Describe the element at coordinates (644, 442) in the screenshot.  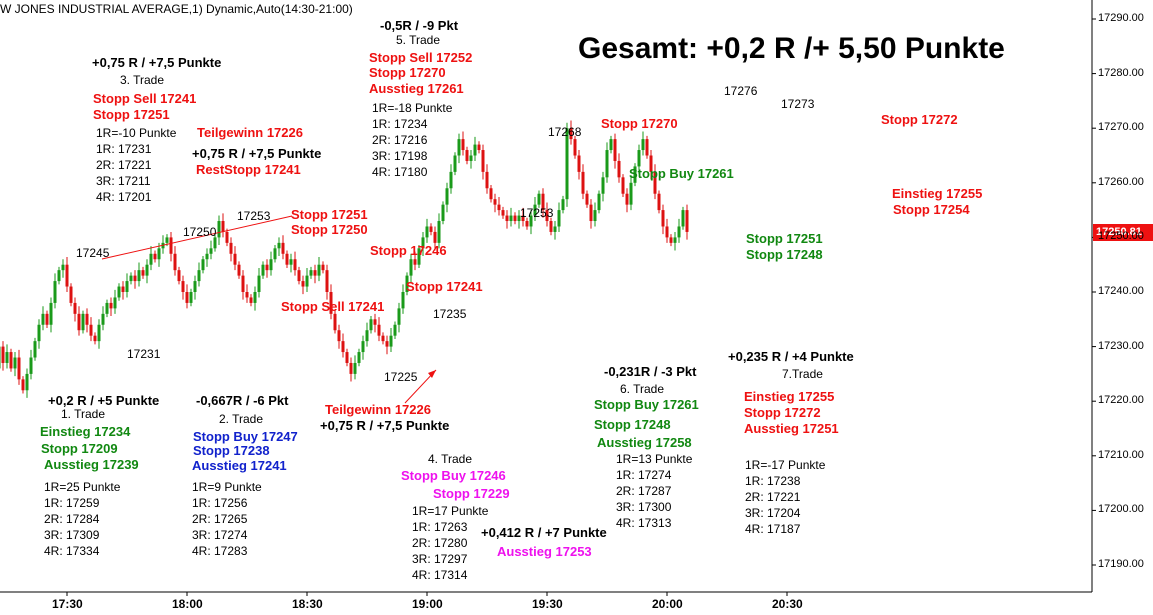
I see `trade-6-line: Ausstieg 17258` at that location.